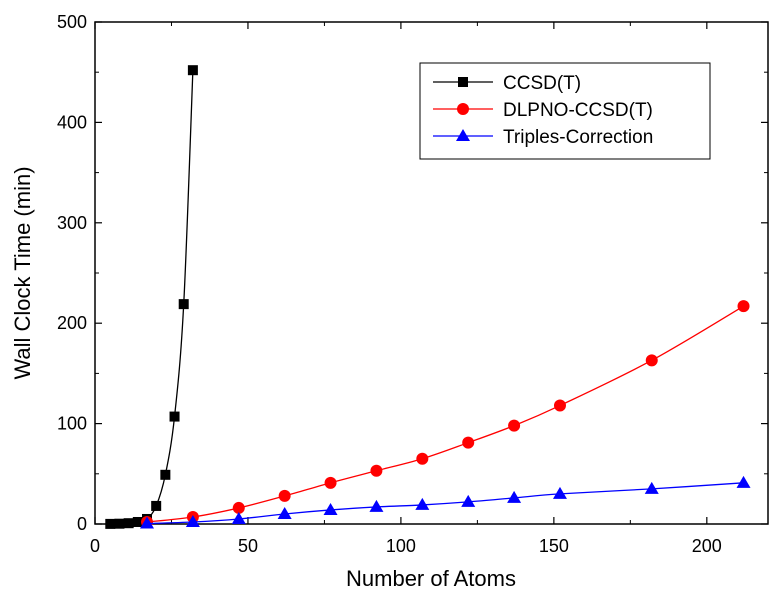  I want to click on y-tick-label: 0, so click(82, 524).